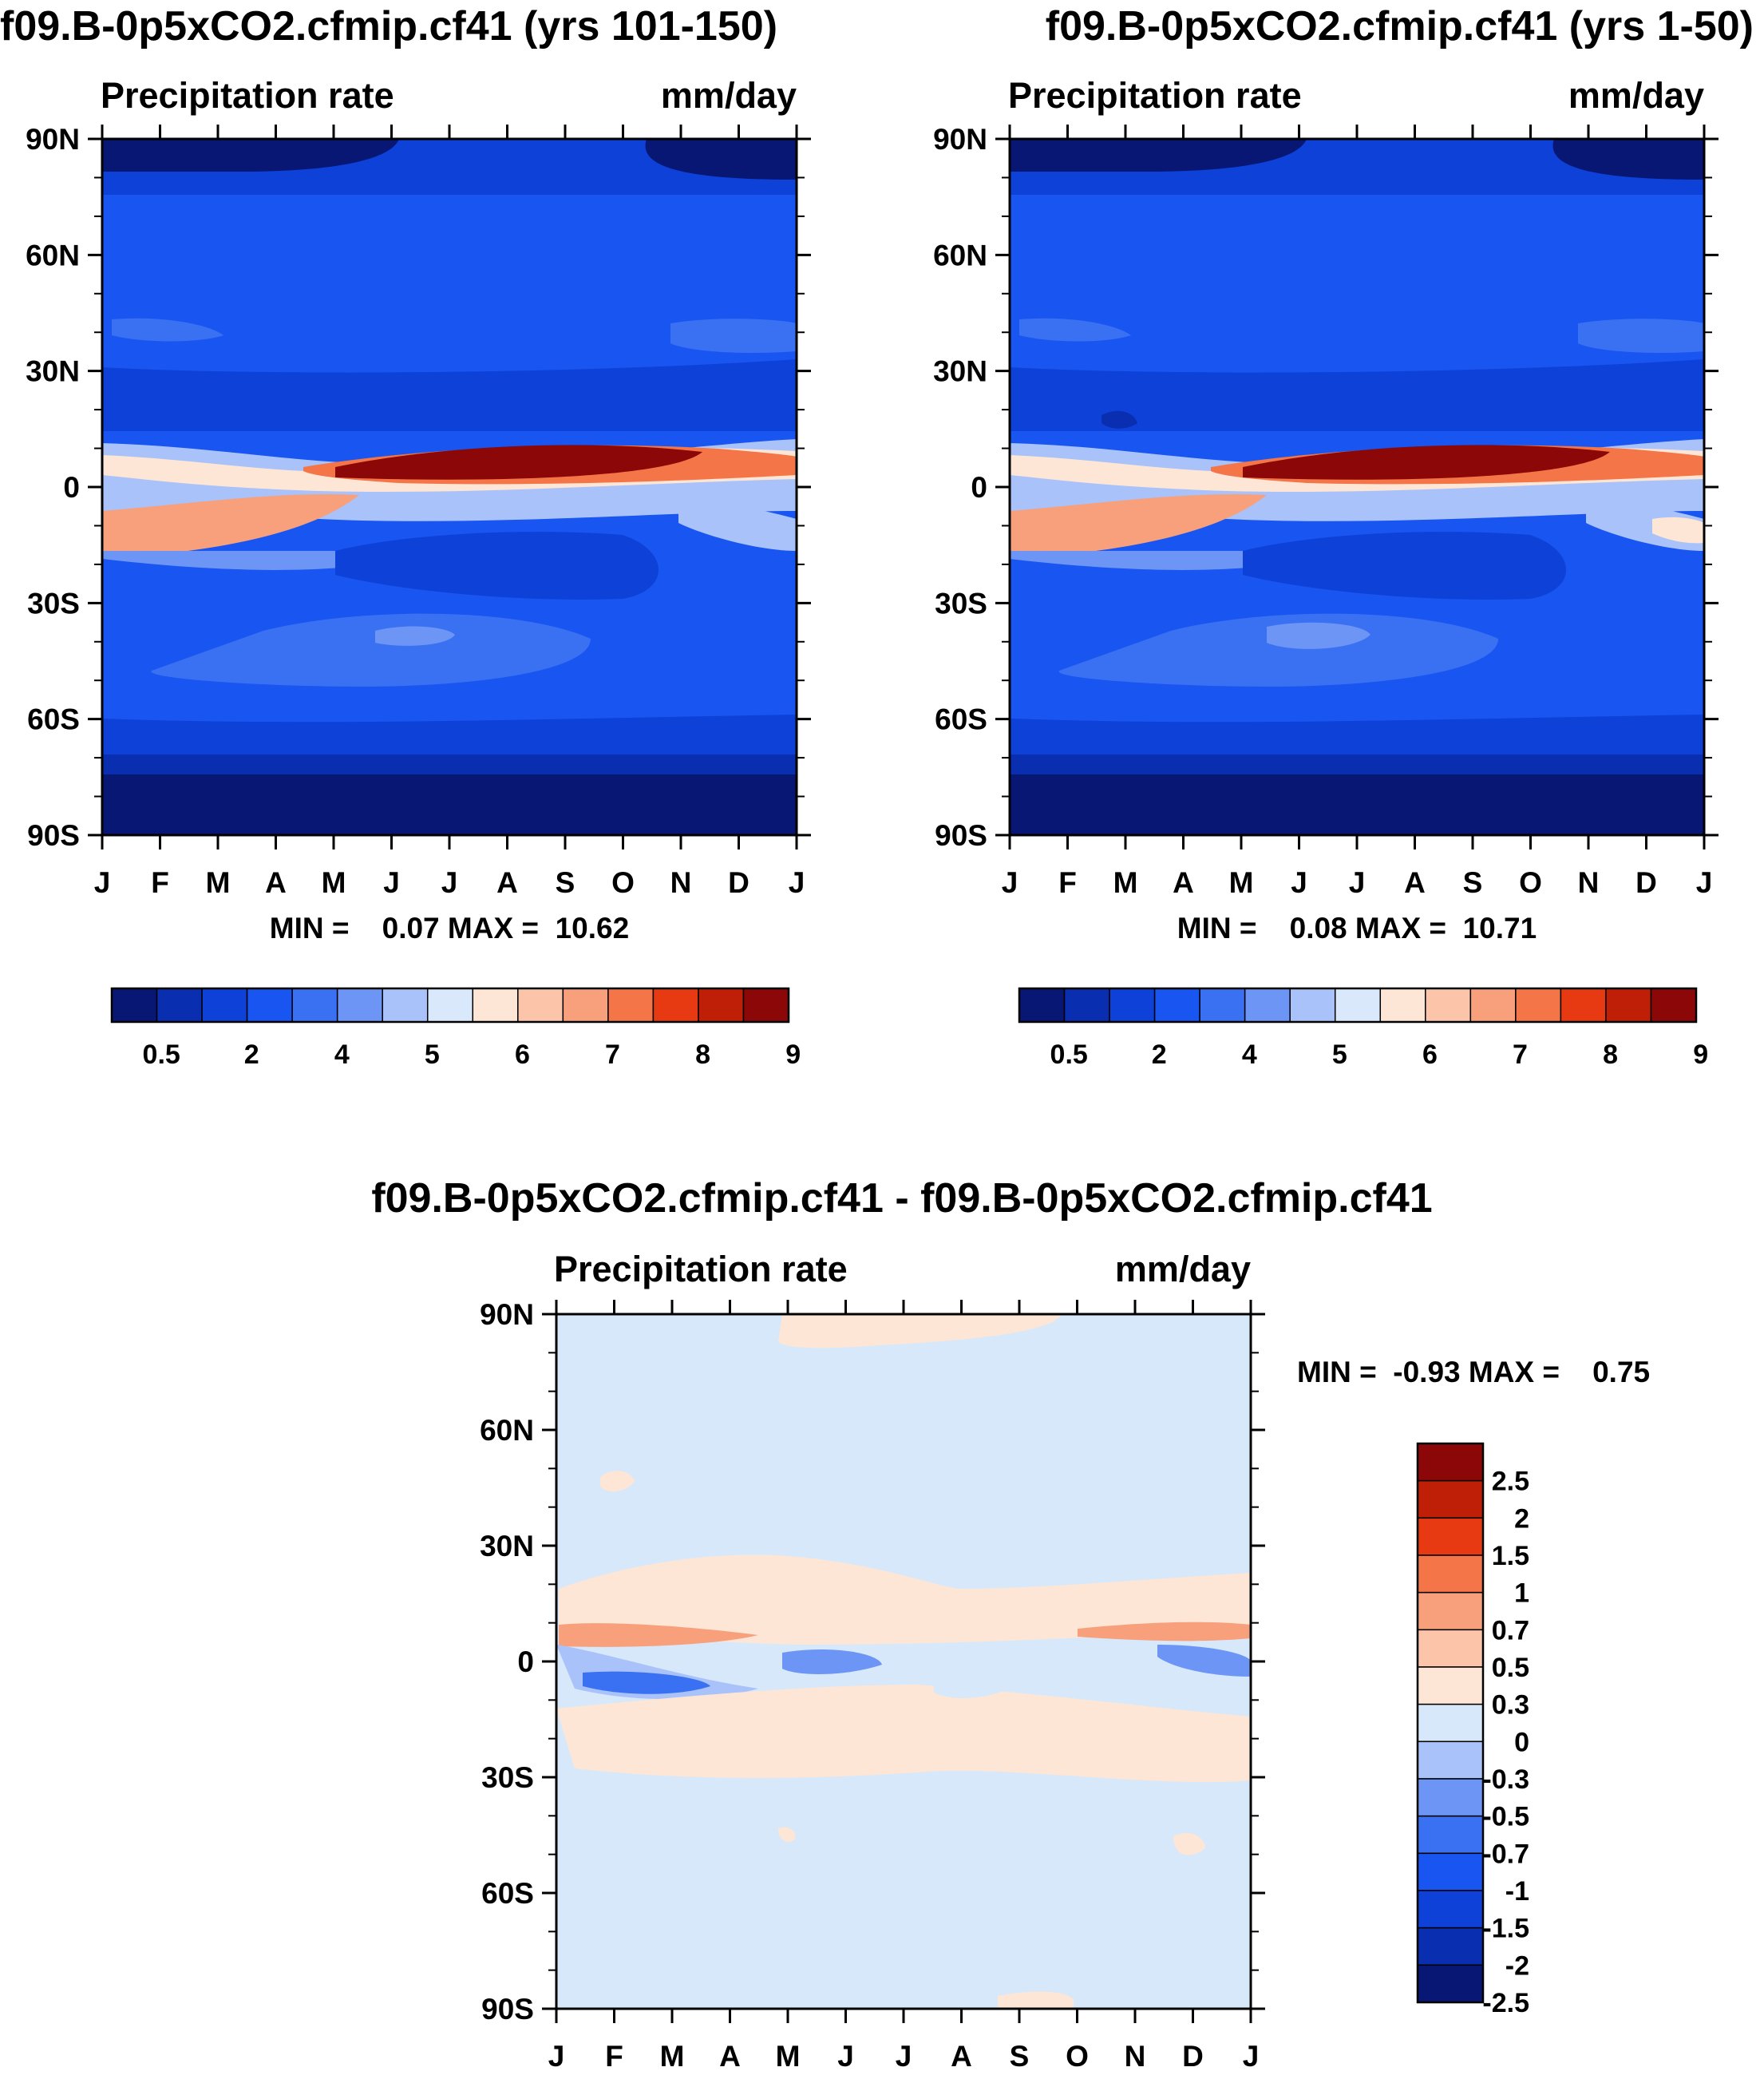  I want to click on panel-2-field-itcz-core, so click(1426, 462).